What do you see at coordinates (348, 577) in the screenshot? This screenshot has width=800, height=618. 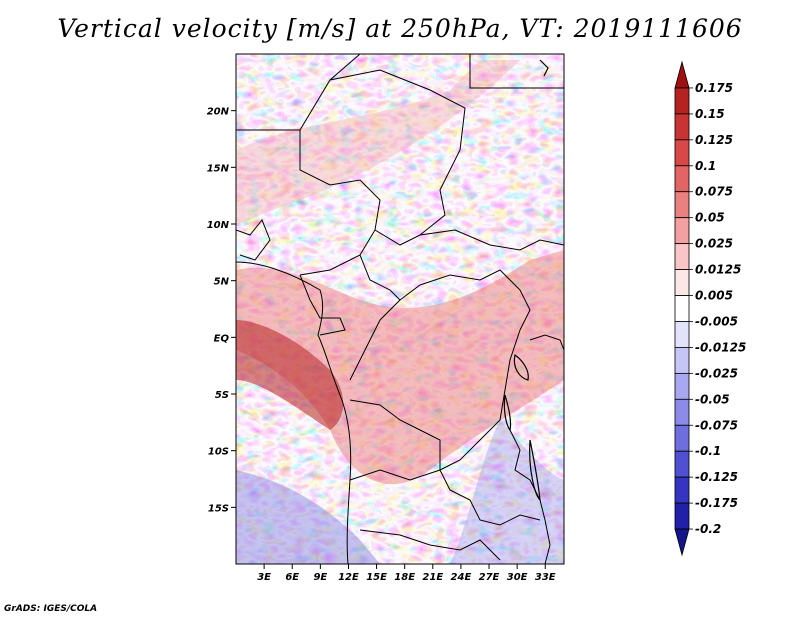 I see `lon-tick-label: 12E` at bounding box center [348, 577].